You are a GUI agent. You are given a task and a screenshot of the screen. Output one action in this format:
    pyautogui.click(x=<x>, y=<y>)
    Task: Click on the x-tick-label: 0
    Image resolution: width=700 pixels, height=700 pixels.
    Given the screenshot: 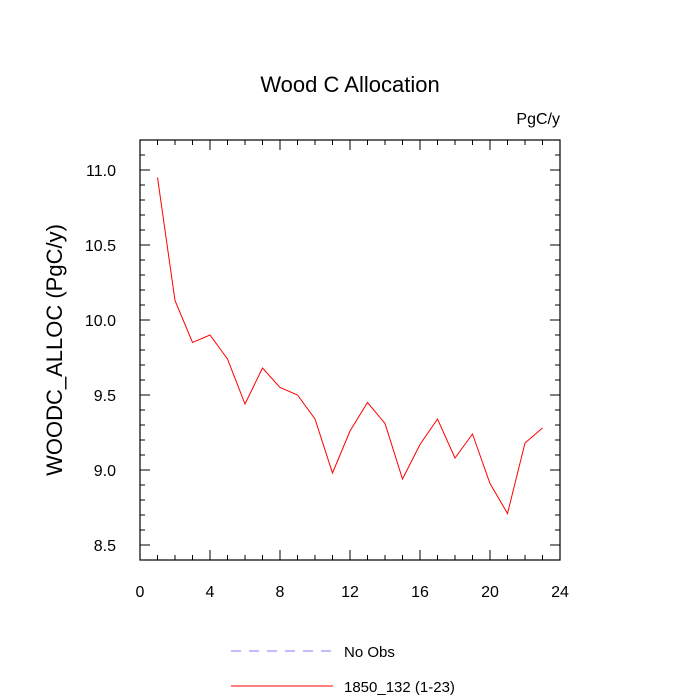 What is the action you would take?
    pyautogui.click(x=140, y=592)
    